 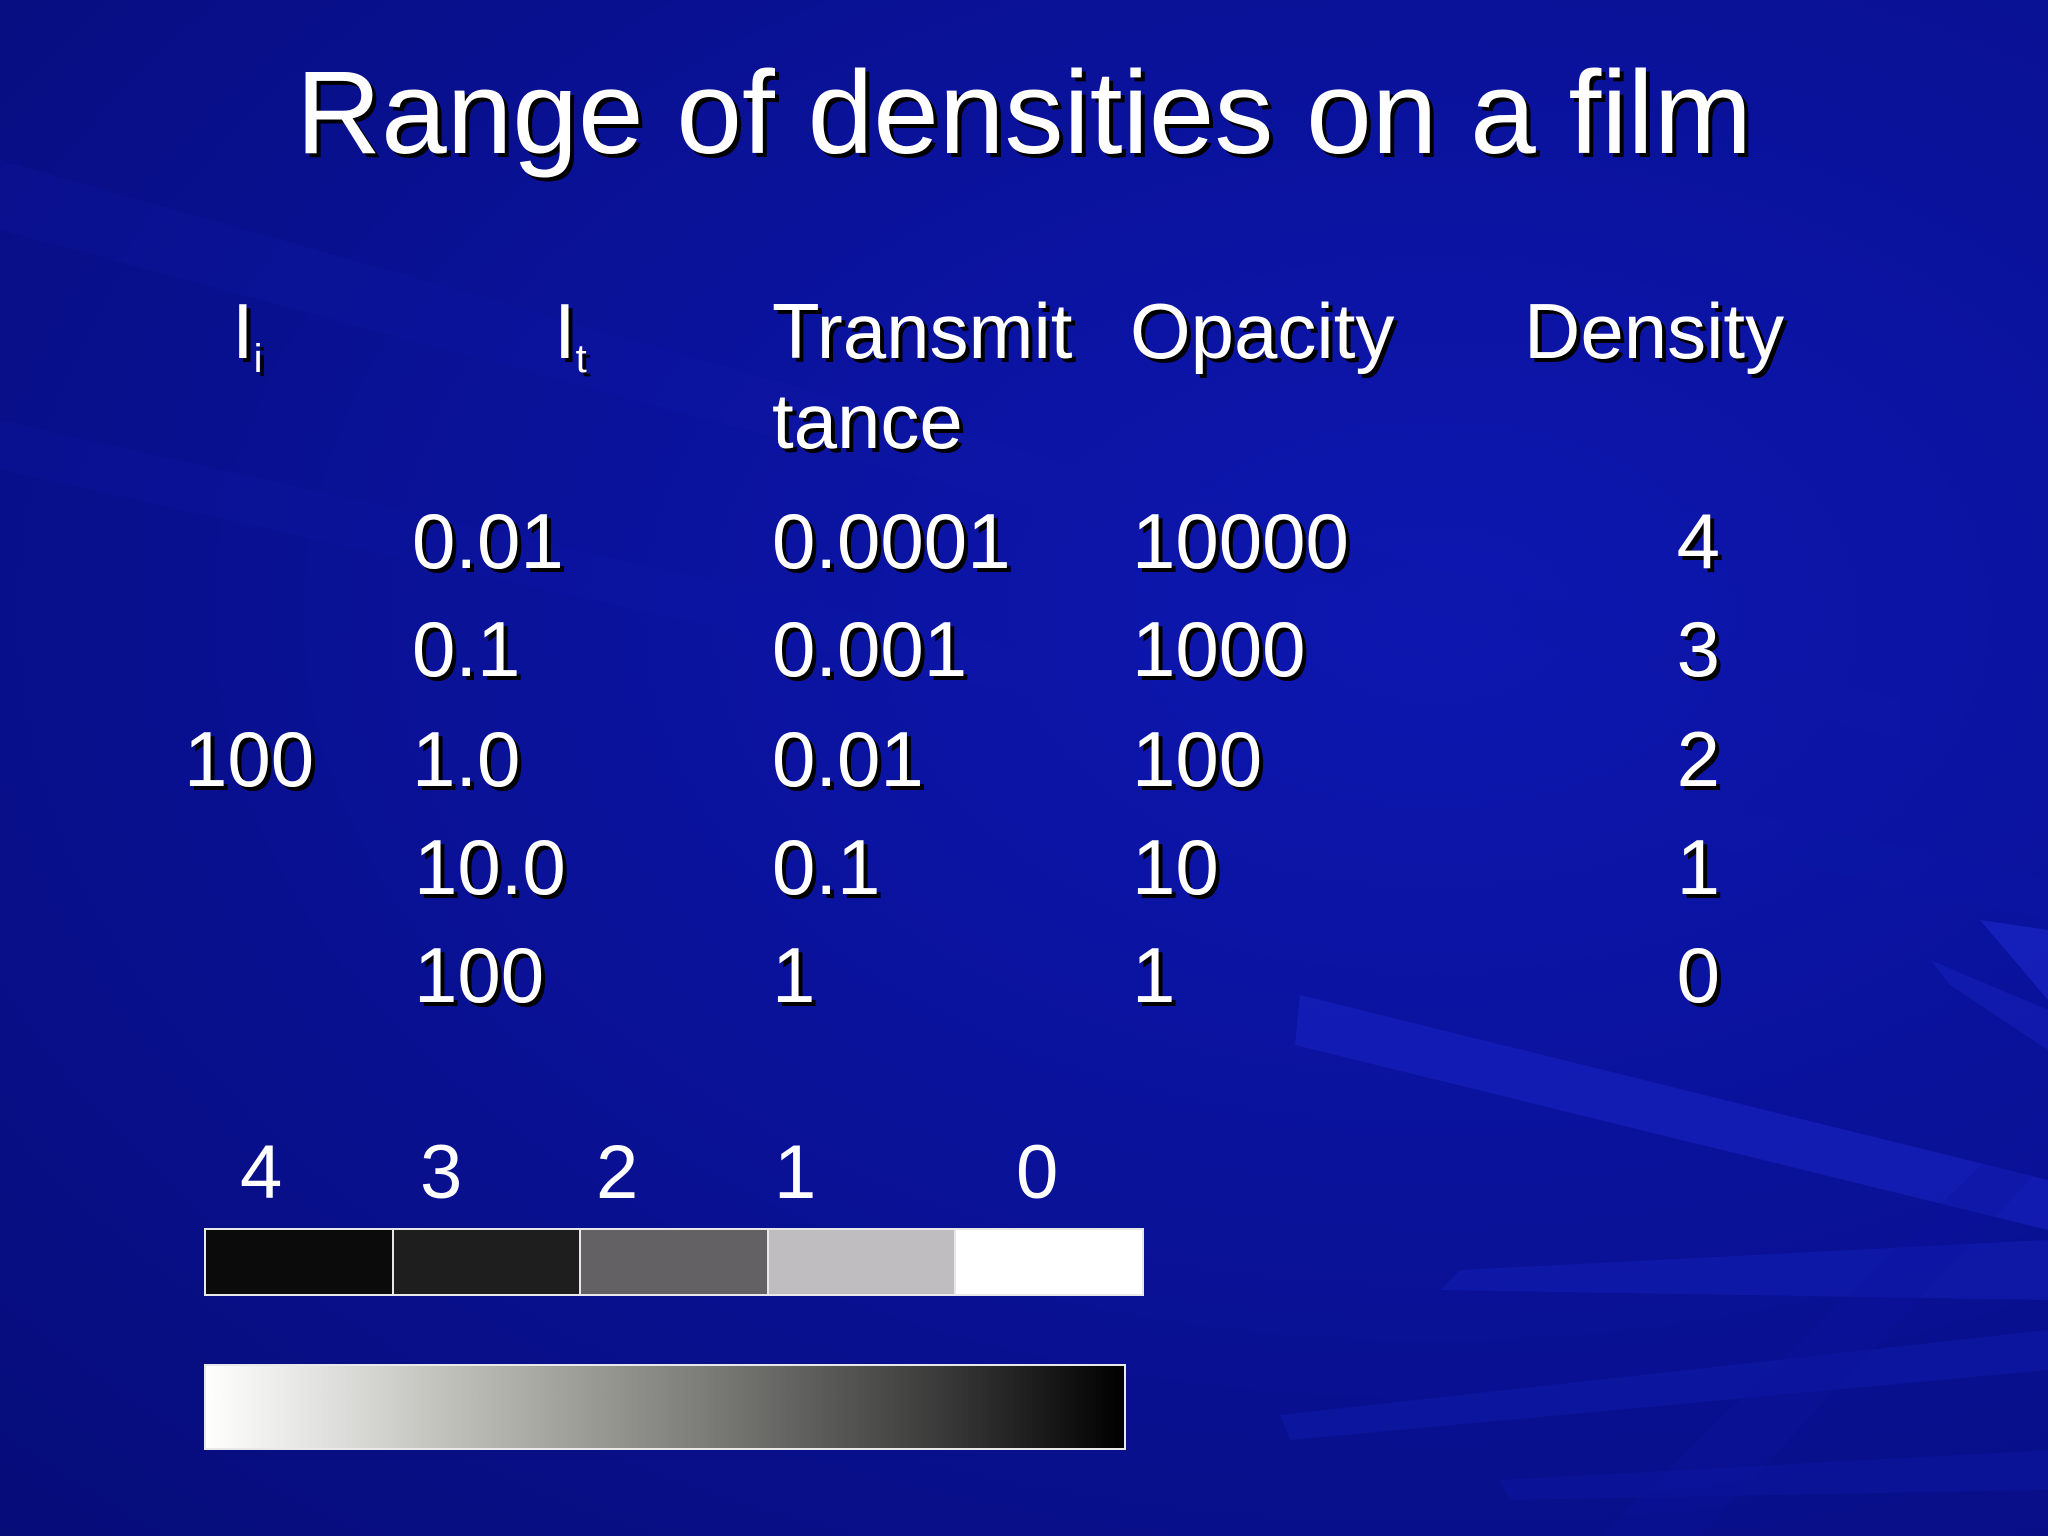 I want to click on table-cell-transmittance: 0.1, so click(x=826, y=867).